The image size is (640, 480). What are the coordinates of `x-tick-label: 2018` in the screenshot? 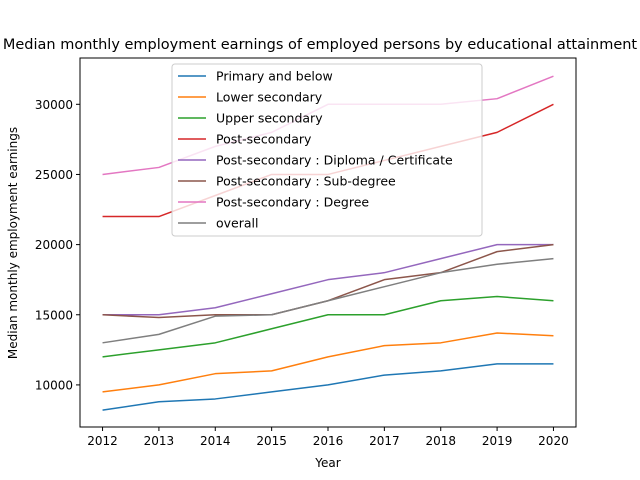 It's located at (440, 441).